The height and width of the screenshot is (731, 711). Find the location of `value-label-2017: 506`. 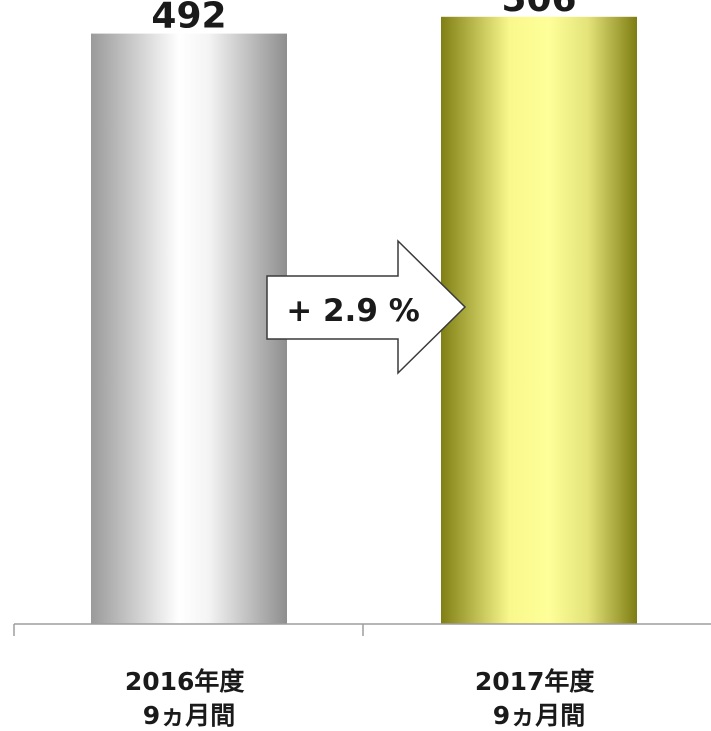

value-label-2017: 506 is located at coordinates (538, 10).